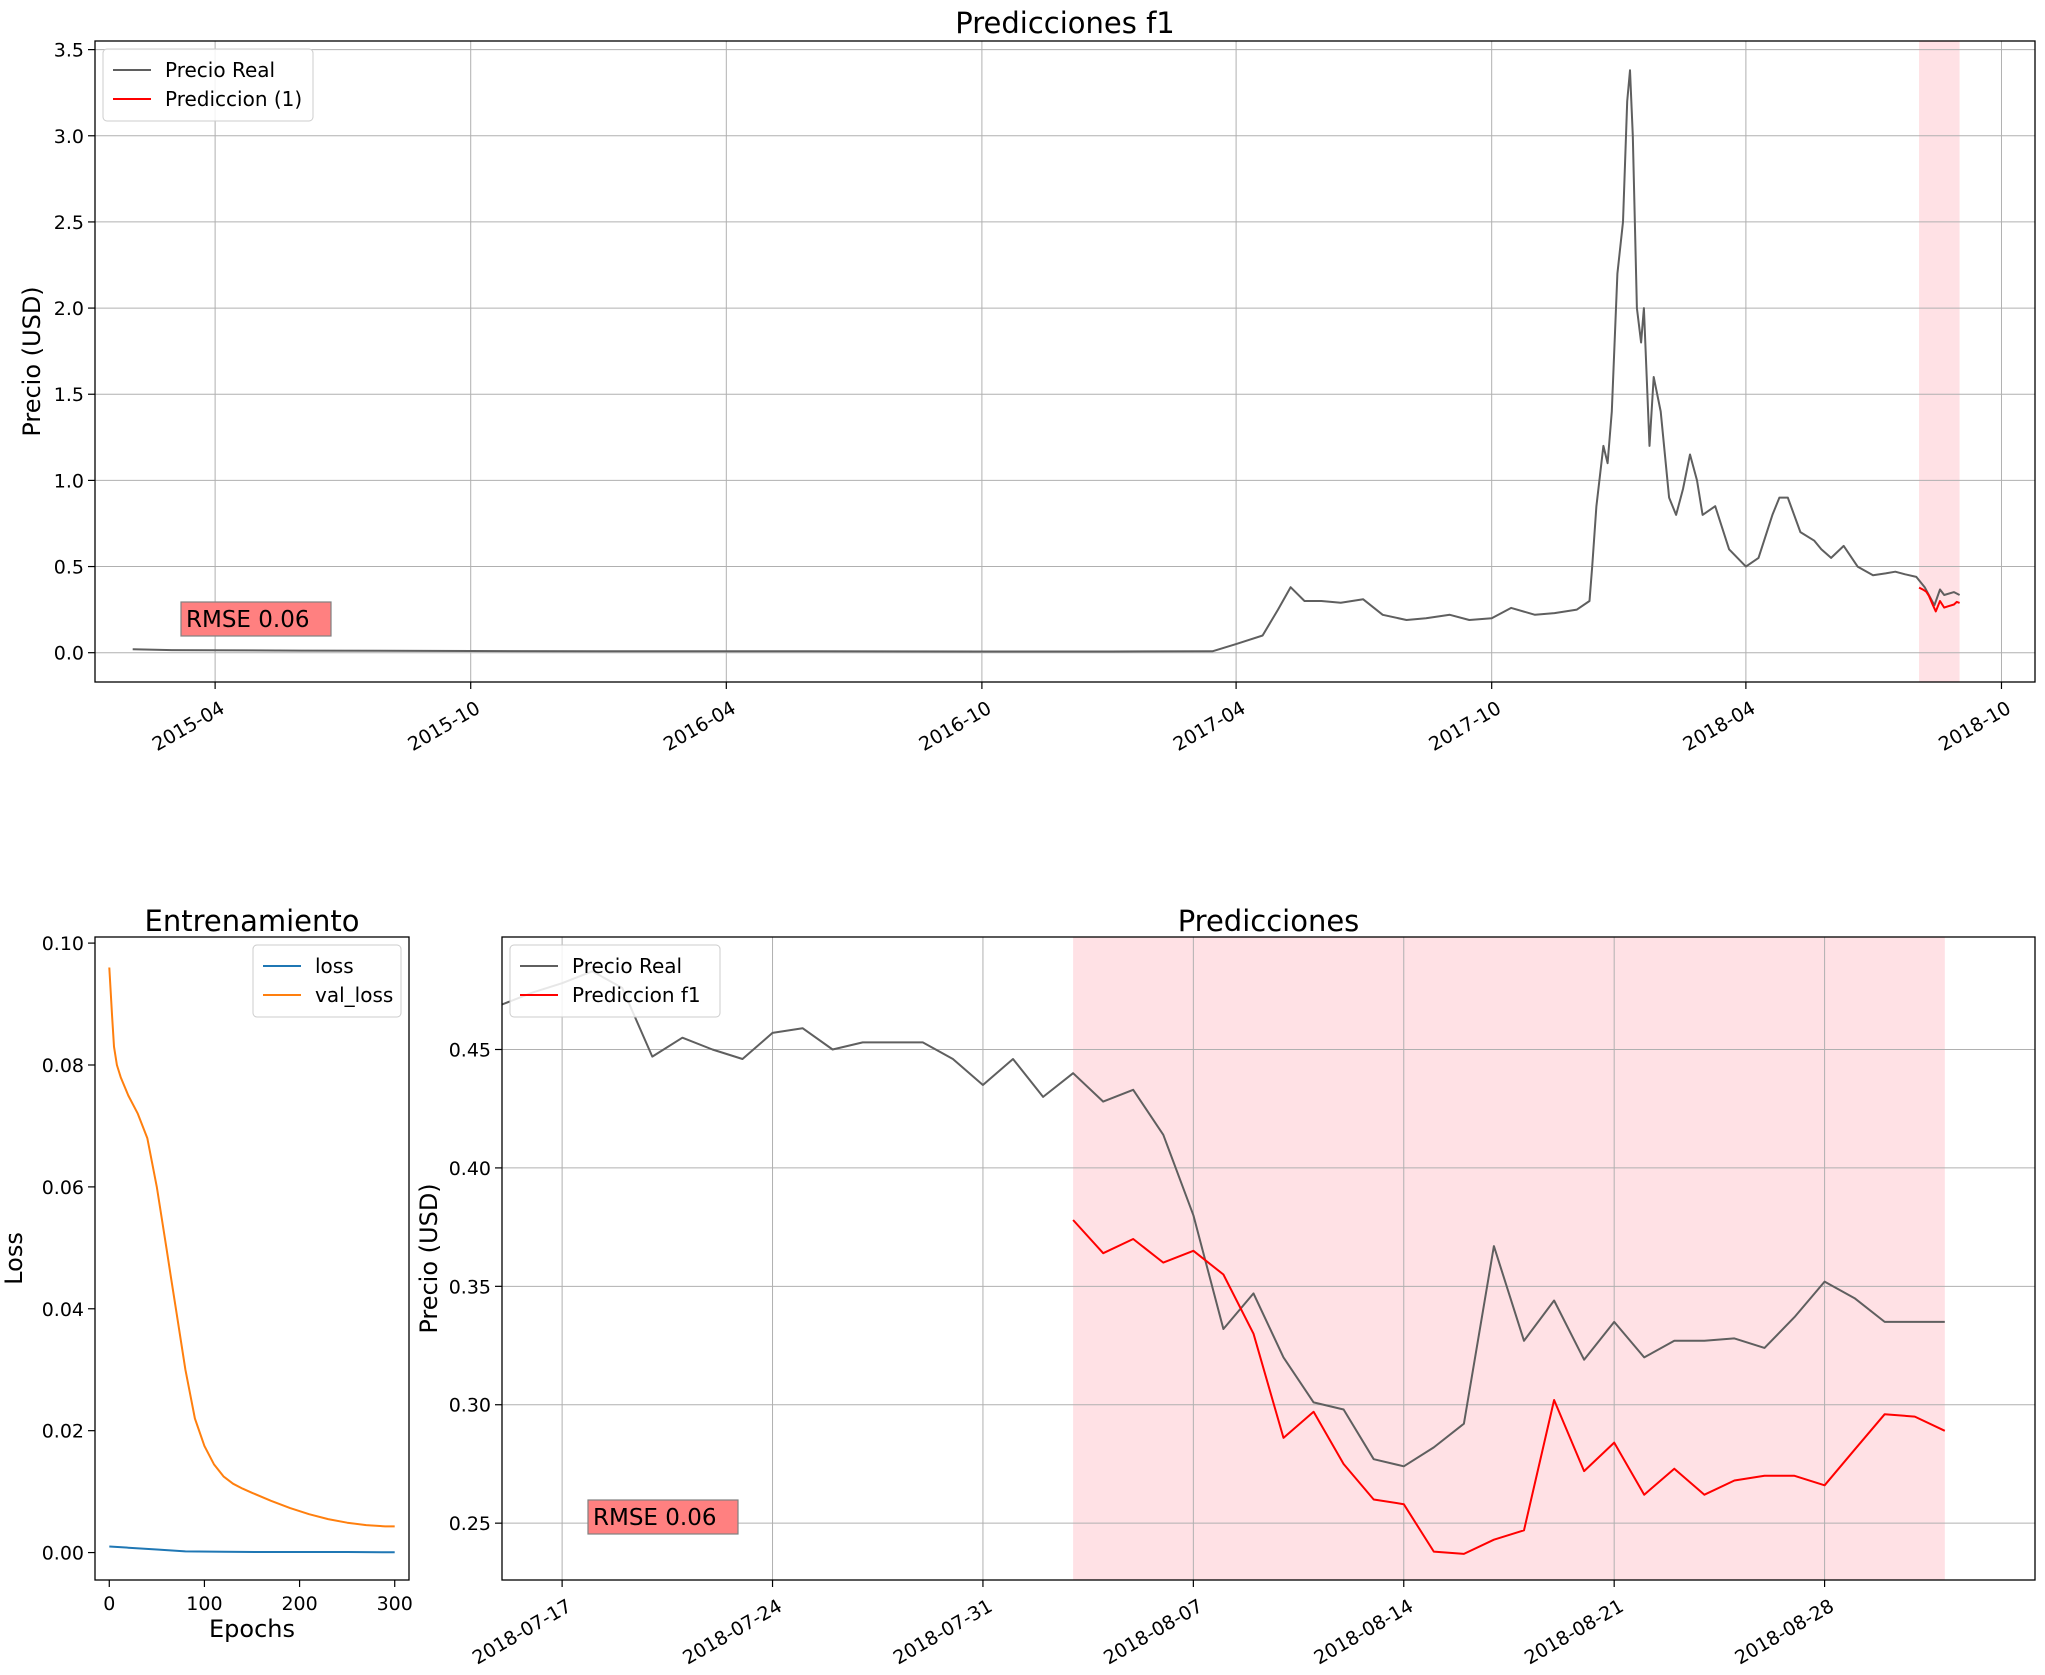 Image resolution: width=2045 pixels, height=1675 pixels. What do you see at coordinates (955, 726) in the screenshot?
I see `x-tick-label: 2016-10` at bounding box center [955, 726].